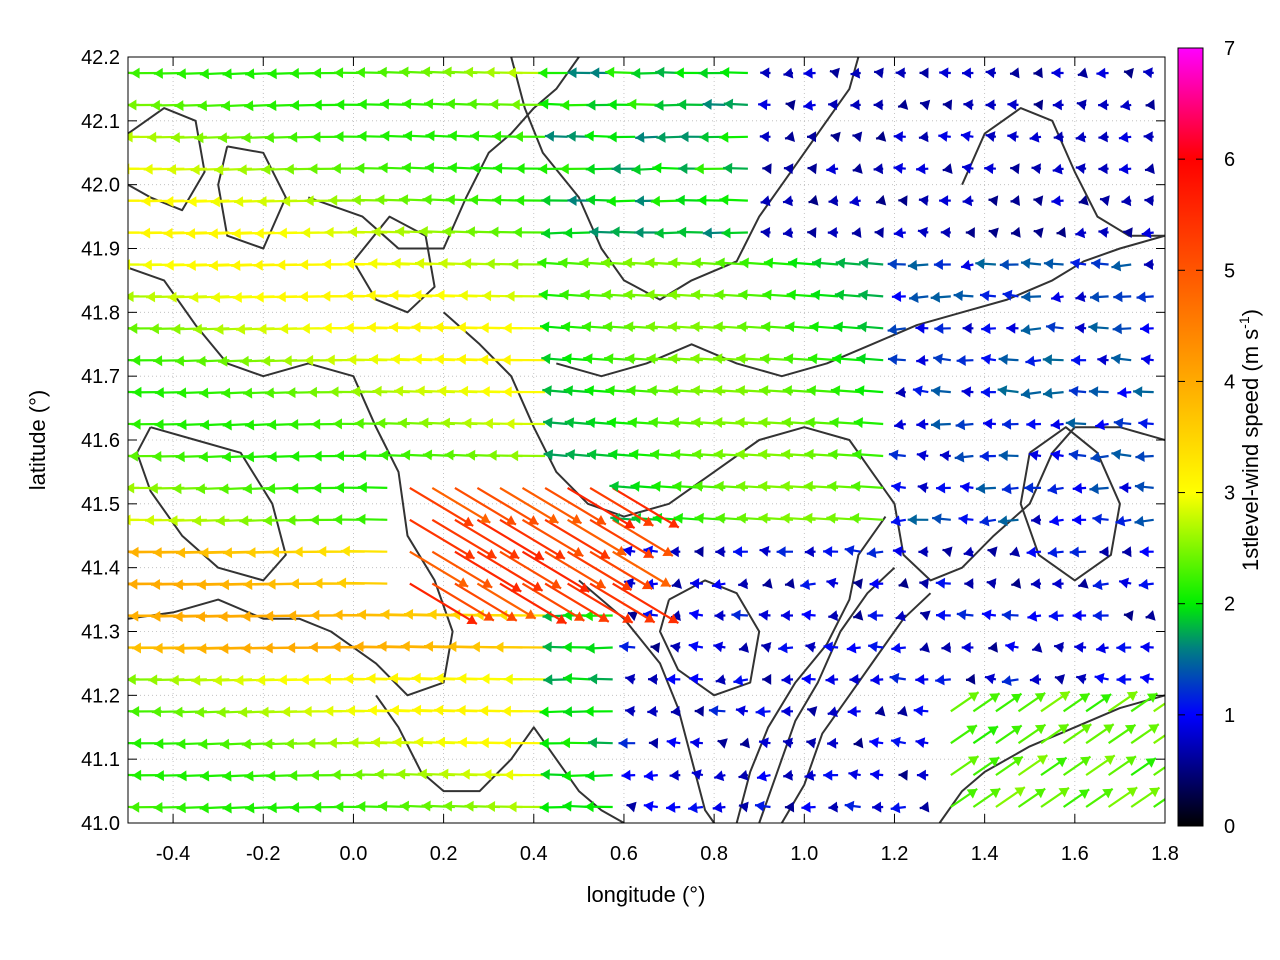 The image size is (1280, 960). What do you see at coordinates (624, 854) in the screenshot?
I see `x-tick-label: 0.6` at bounding box center [624, 854].